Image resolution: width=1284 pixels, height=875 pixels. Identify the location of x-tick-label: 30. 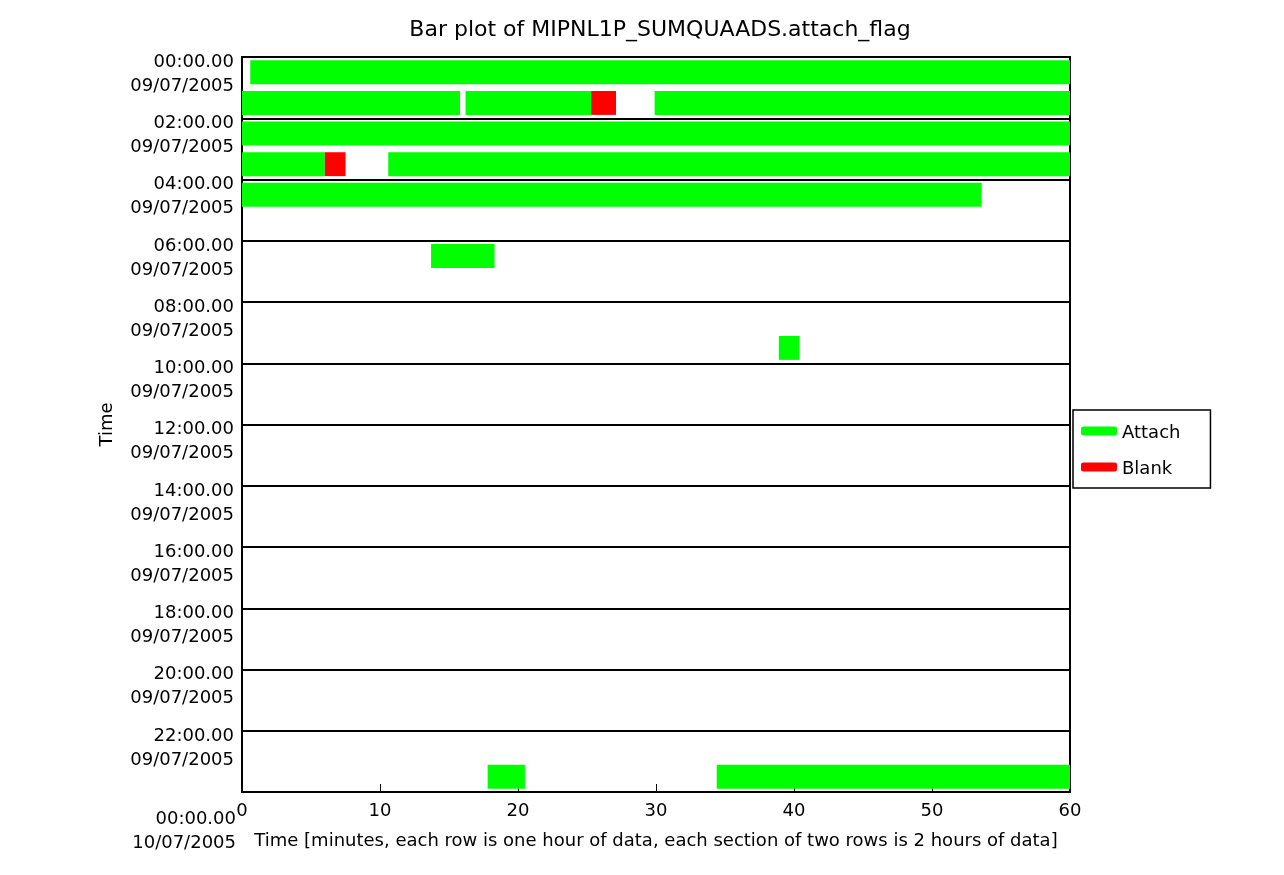
(656, 809).